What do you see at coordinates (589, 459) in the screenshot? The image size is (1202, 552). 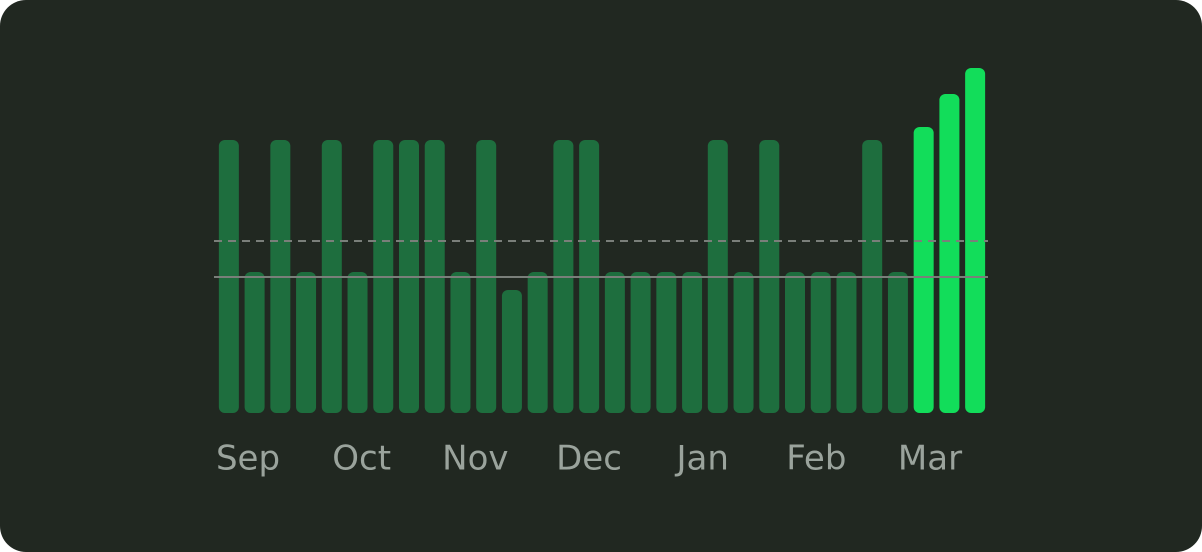 I see `x-label: Dec` at bounding box center [589, 459].